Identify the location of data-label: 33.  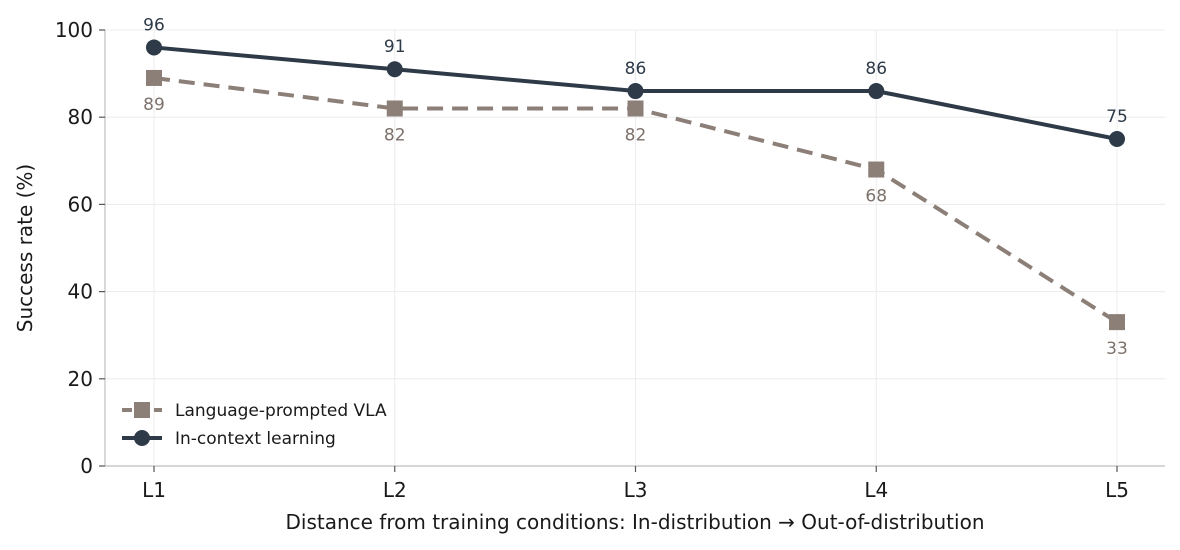
(1117, 349).